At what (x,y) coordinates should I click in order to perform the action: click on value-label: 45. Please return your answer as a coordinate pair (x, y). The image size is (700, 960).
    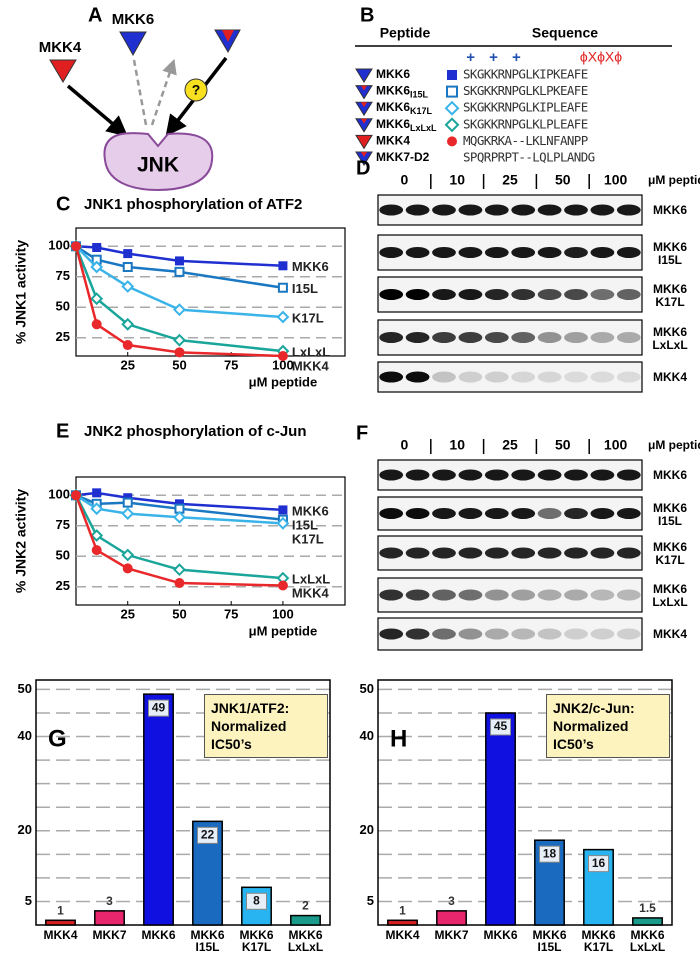
    Looking at the image, I should click on (501, 726).